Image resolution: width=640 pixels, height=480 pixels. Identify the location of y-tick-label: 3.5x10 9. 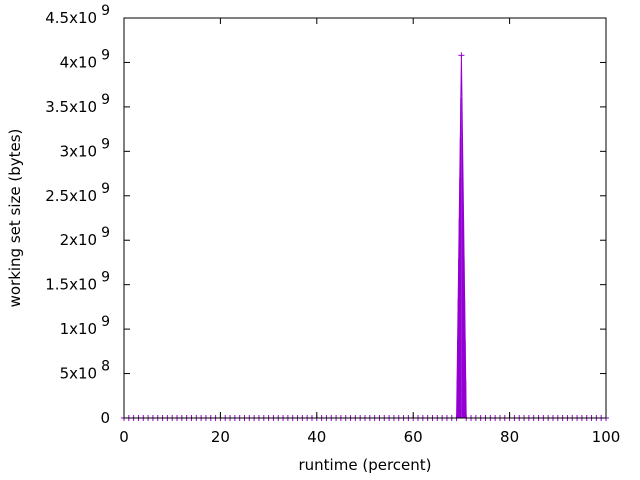
(77, 104).